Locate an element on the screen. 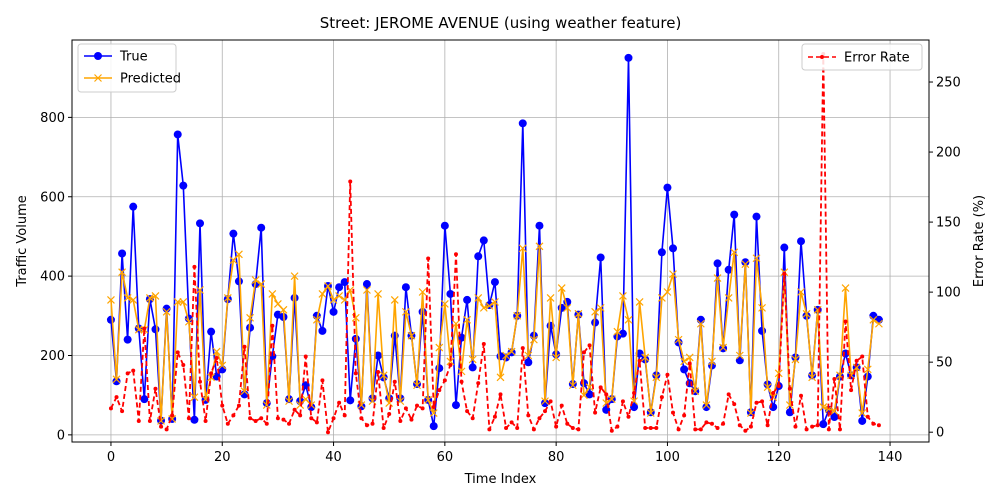 The height and width of the screenshot is (500, 1000). y-tick-label-left: 400 is located at coordinates (52, 277).